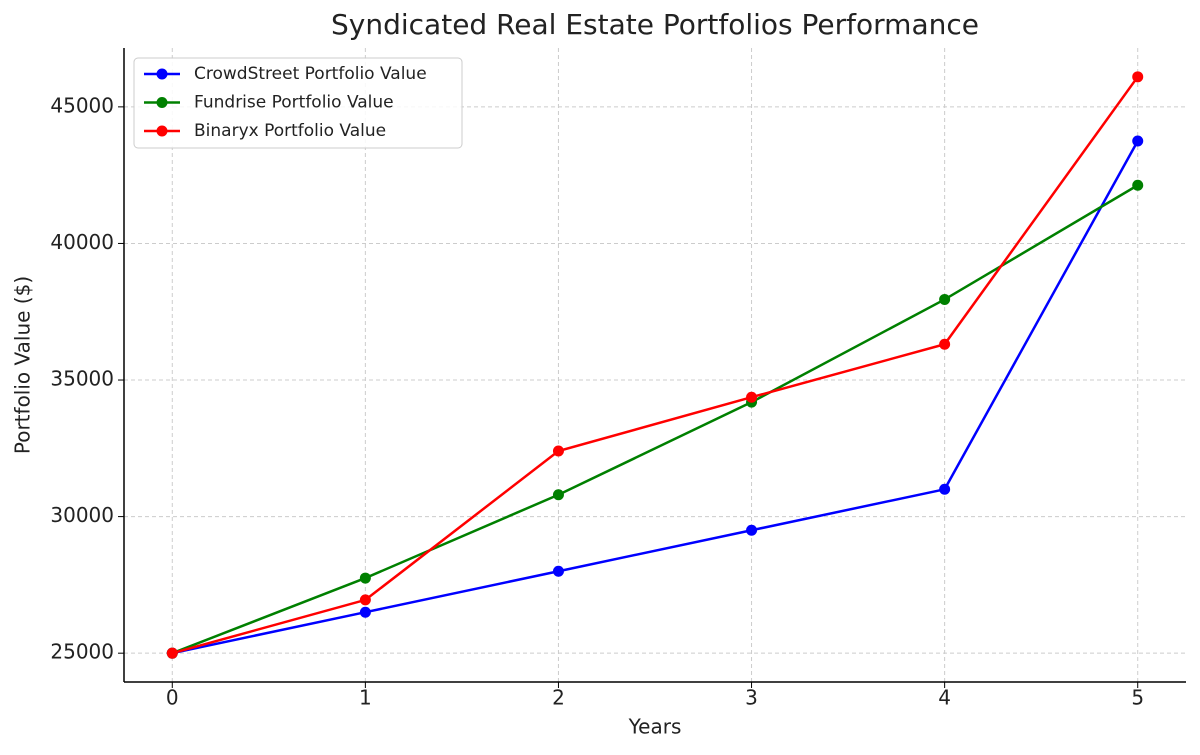 Image resolution: width=1200 pixels, height=755 pixels. Describe the element at coordinates (310, 74) in the screenshot. I see `legend-label: CrowdStreet Portfolio Value` at that location.